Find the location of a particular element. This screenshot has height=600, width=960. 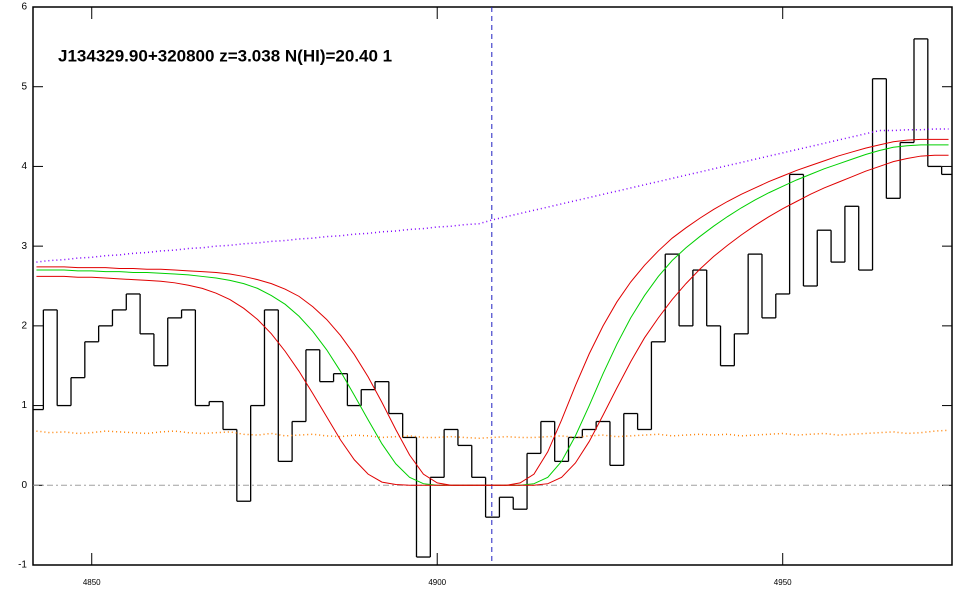

y-tick-label: 5 is located at coordinates (24, 86).